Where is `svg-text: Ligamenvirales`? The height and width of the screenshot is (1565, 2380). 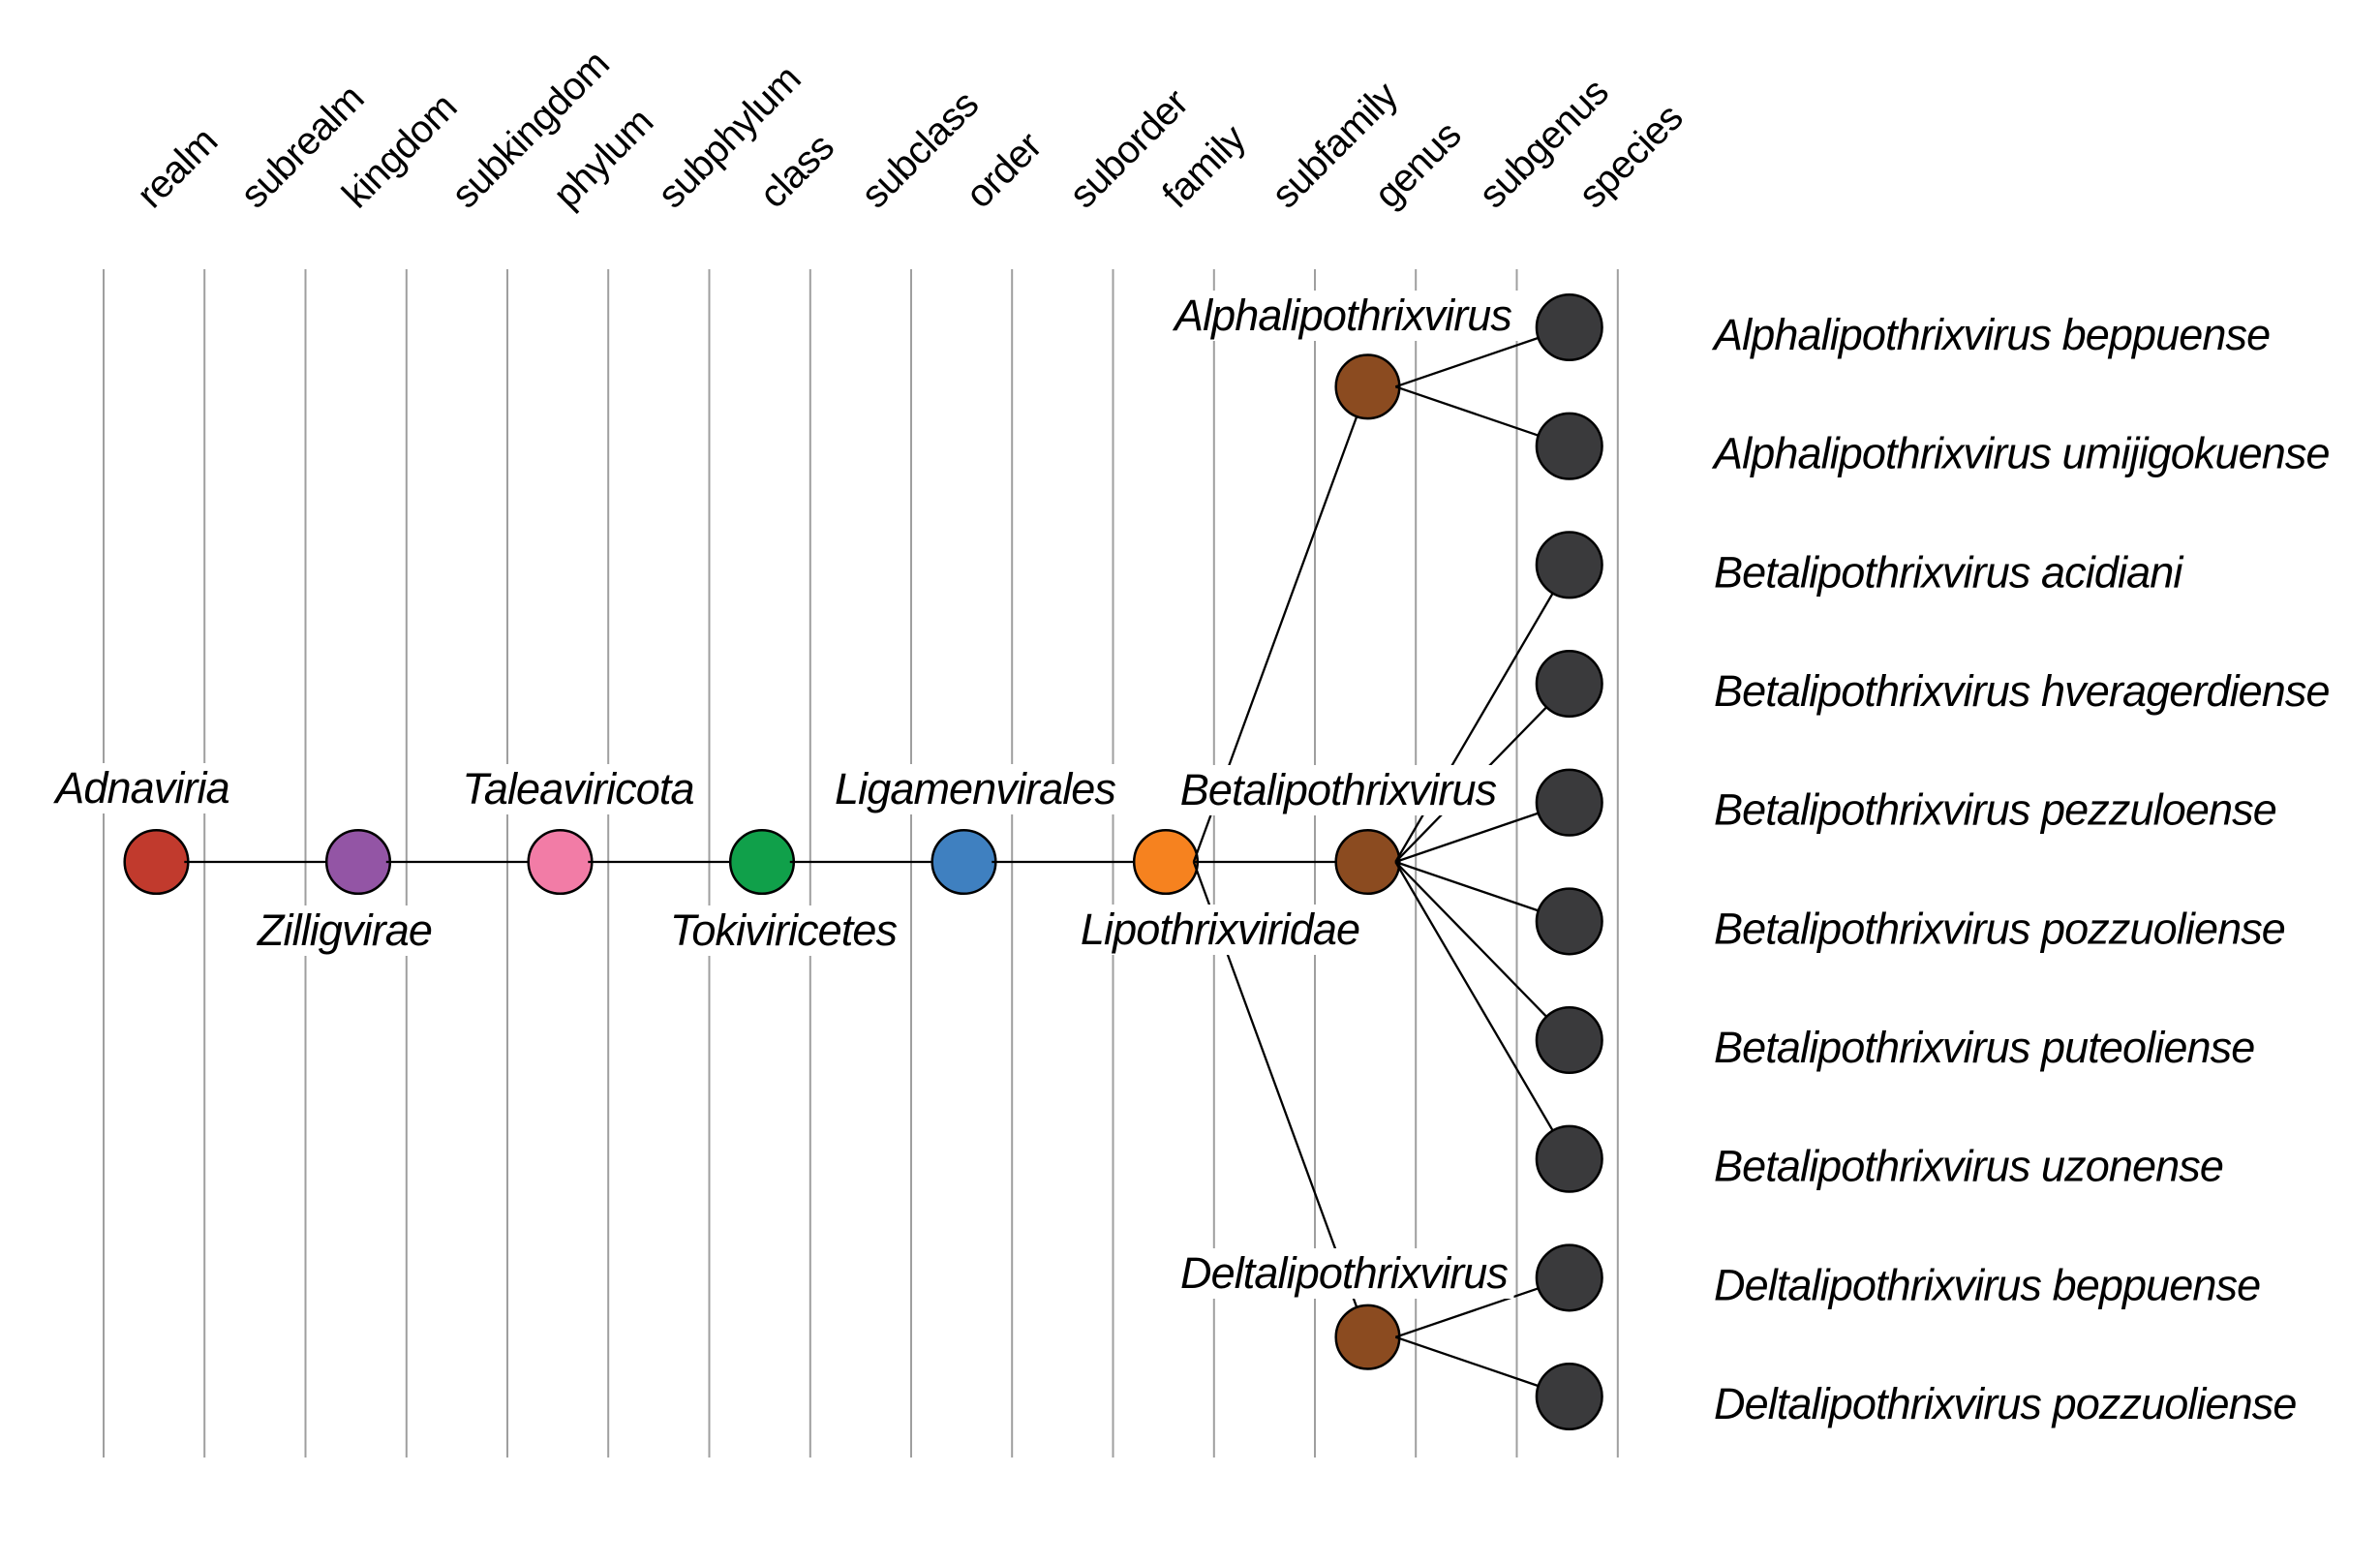
svg-text: Ligamenvirales is located at coordinates (975, 788).